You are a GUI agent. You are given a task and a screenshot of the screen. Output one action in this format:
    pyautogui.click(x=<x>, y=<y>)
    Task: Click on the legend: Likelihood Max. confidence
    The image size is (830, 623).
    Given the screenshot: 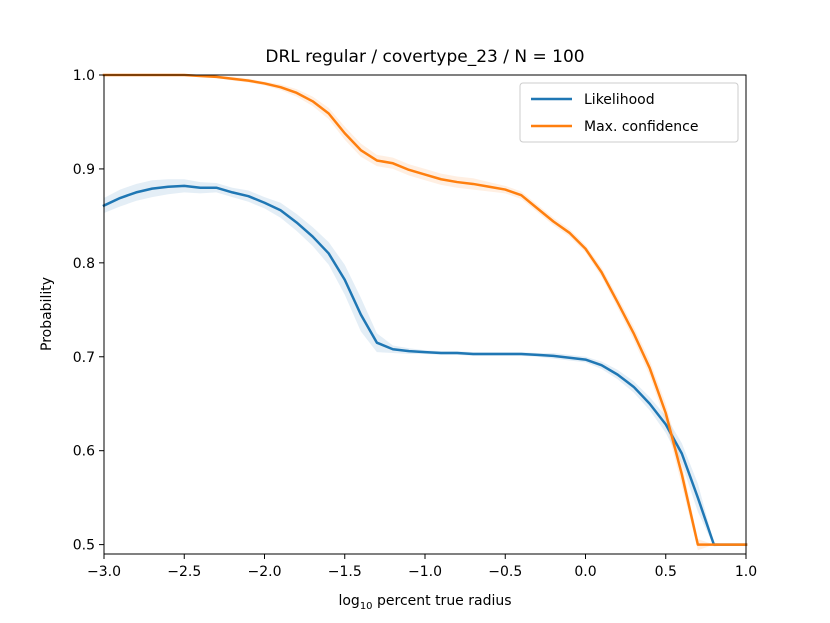 What is the action you would take?
    pyautogui.click(x=629, y=112)
    